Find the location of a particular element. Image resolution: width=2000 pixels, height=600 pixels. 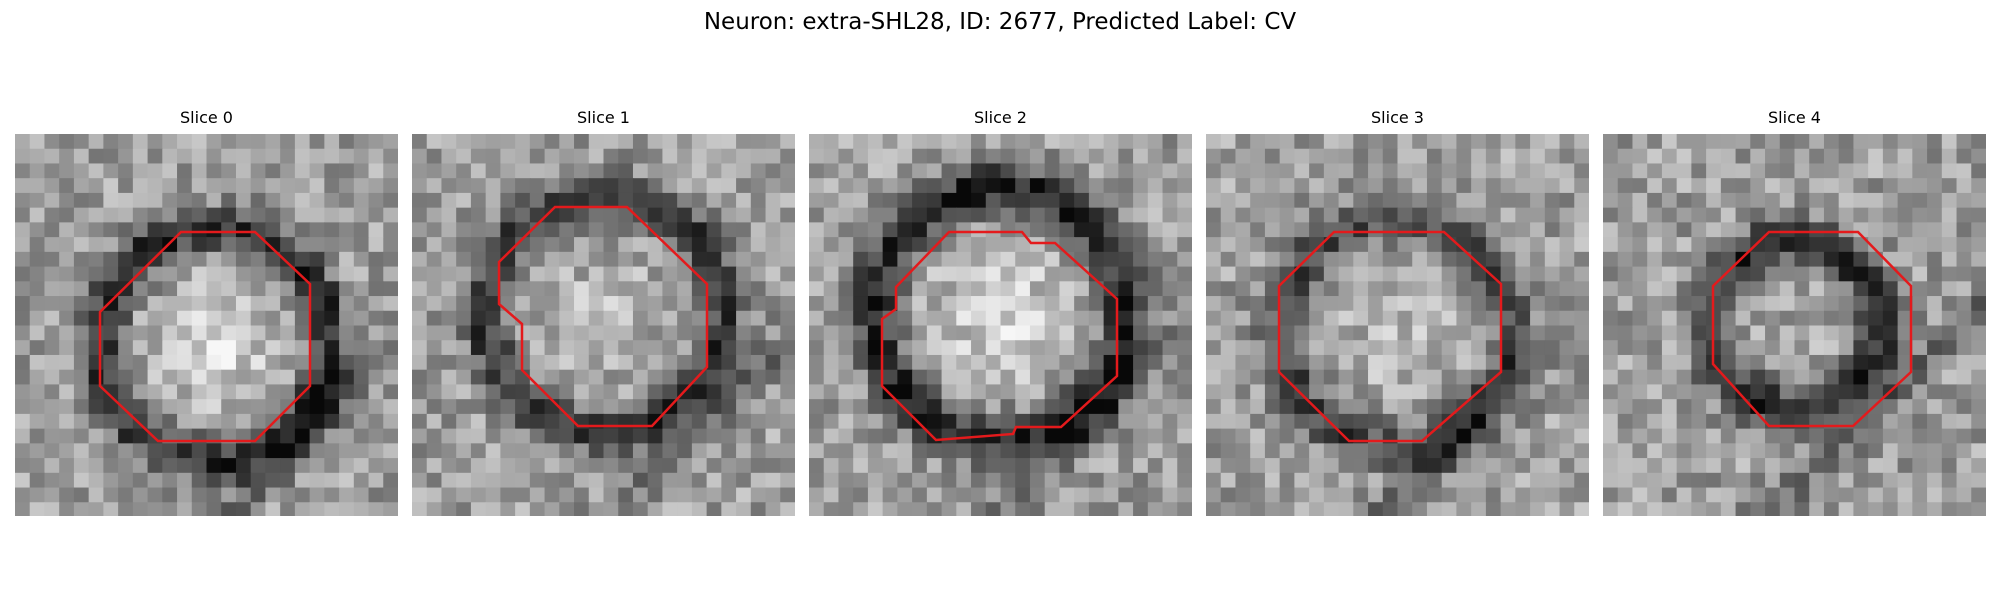

slice-panel-4: Slice 4 is located at coordinates (1794, 312).